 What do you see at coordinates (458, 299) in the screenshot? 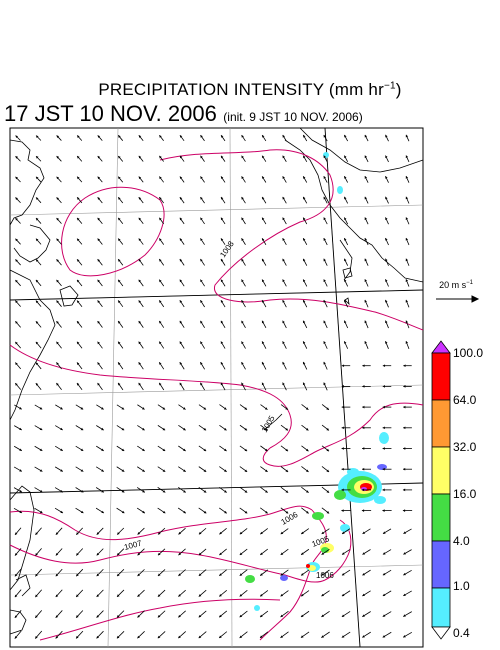
I see `wind-reference-arrow` at bounding box center [458, 299].